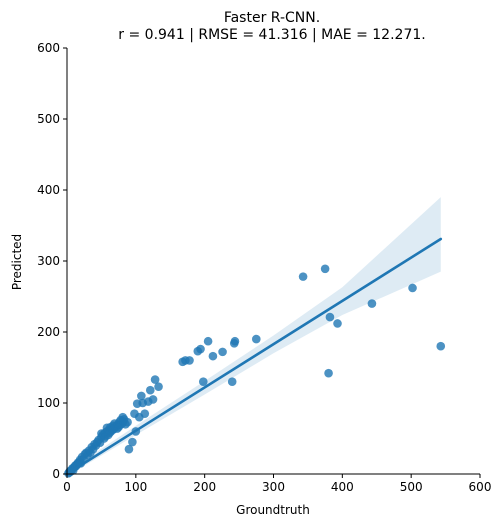 The image size is (503, 527). What do you see at coordinates (48, 332) in the screenshot?
I see `y-tick-label: 200` at bounding box center [48, 332].